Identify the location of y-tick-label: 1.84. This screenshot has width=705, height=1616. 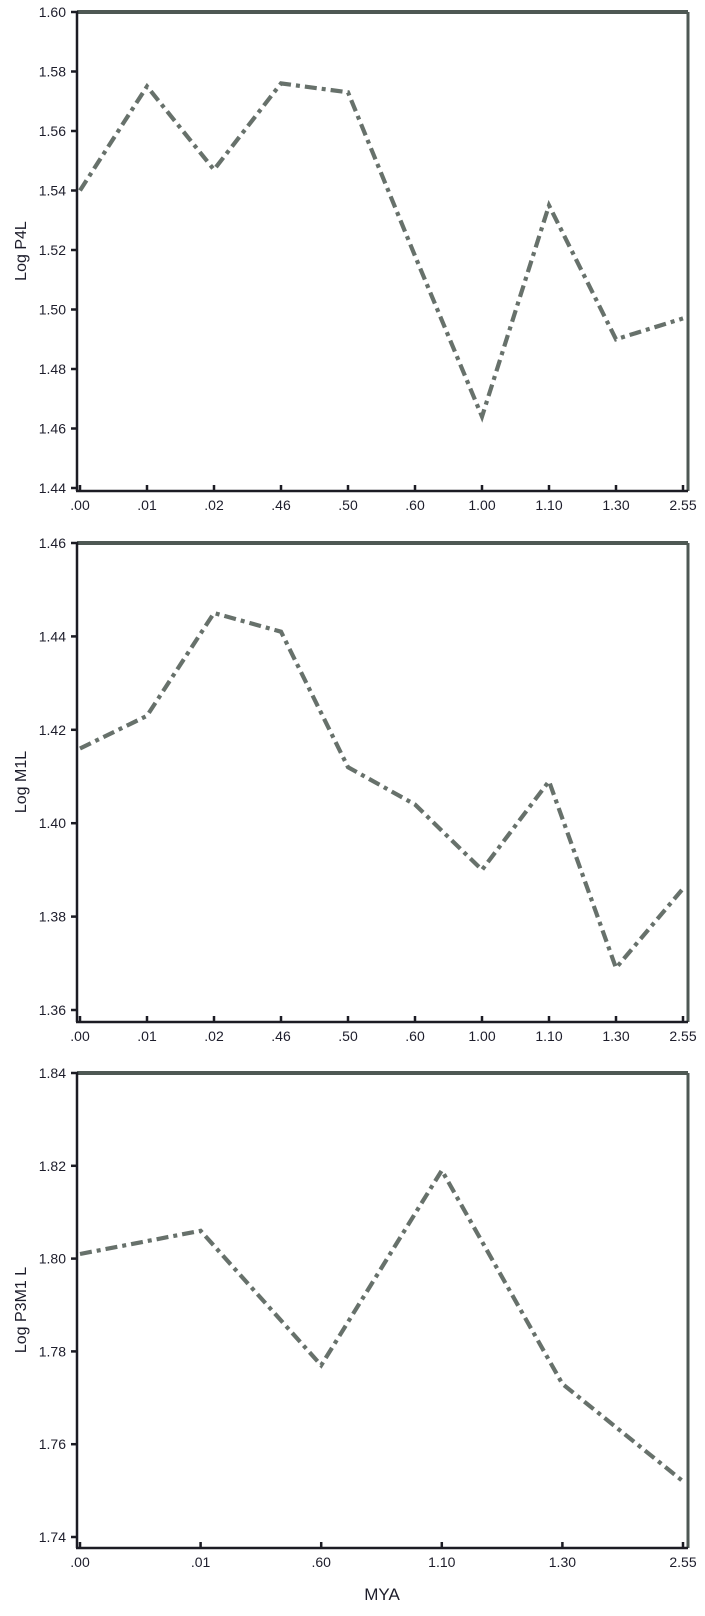
(52, 1073).